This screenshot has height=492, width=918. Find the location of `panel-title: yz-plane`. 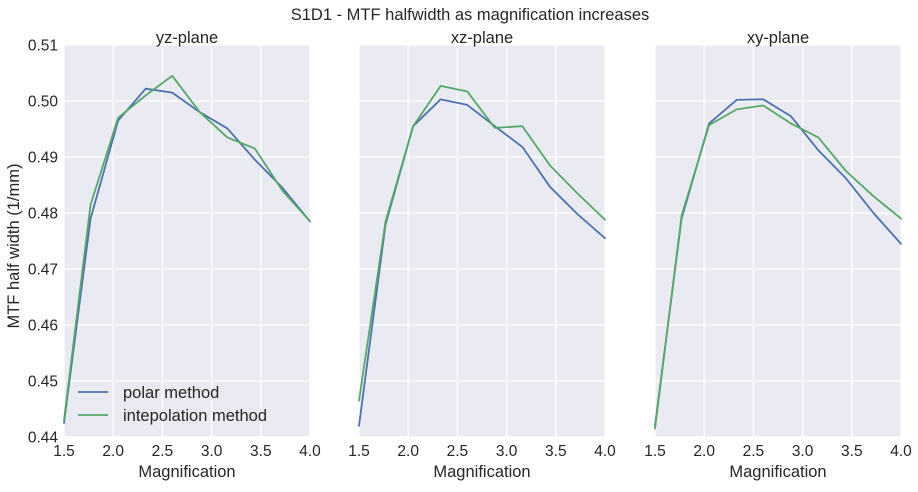

panel-title: yz-plane is located at coordinates (187, 38).